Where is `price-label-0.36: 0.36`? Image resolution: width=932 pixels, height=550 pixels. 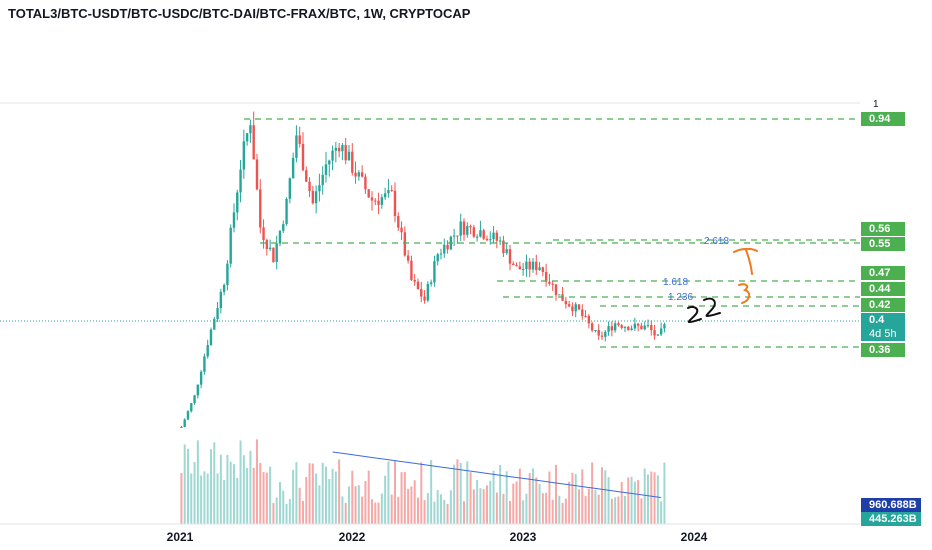 price-label-0.36: 0.36 is located at coordinates (883, 350).